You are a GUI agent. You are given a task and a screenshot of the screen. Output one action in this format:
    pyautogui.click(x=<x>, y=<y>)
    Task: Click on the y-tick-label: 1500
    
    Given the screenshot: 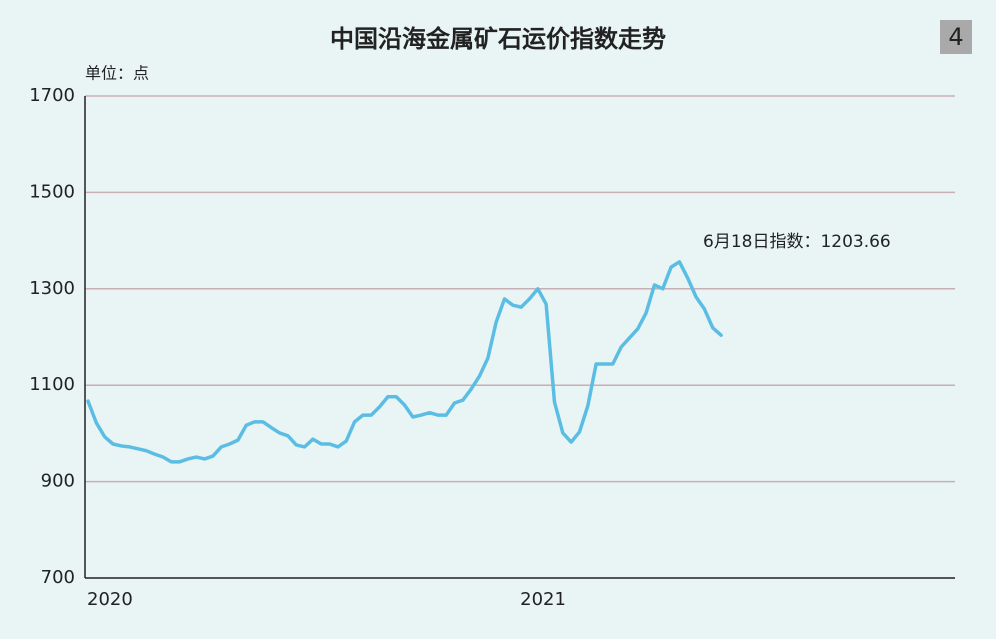 What is the action you would take?
    pyautogui.click(x=52, y=191)
    